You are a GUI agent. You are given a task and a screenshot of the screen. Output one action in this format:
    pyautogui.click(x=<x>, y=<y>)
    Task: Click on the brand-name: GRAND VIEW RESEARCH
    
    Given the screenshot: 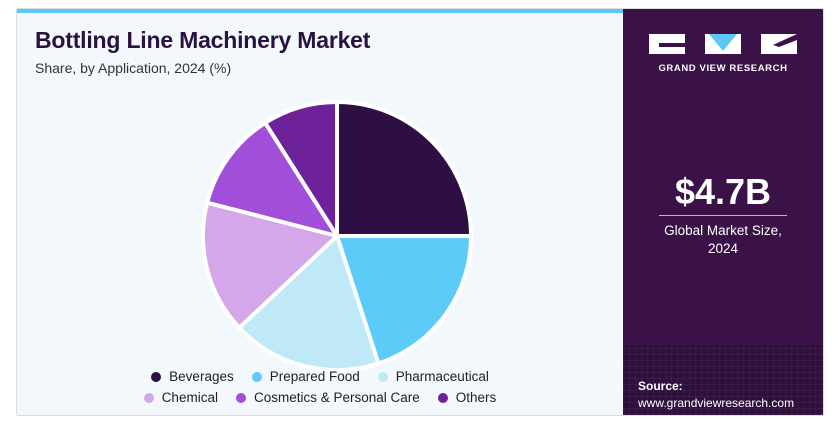 What is the action you would take?
    pyautogui.click(x=723, y=68)
    